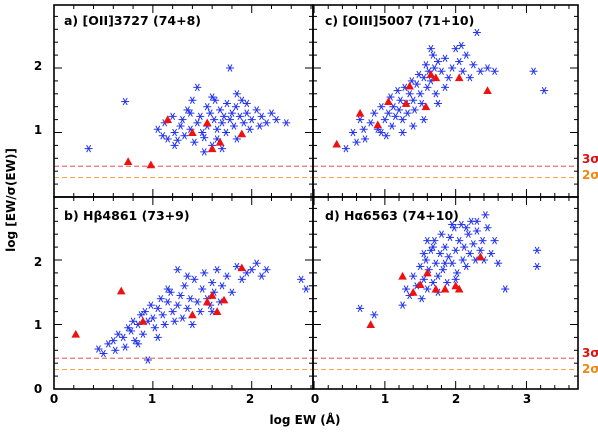 This screenshot has width=598, height=432. I want to click on panel-title-c: c) [OIII]5007 (71+10), so click(399, 20).